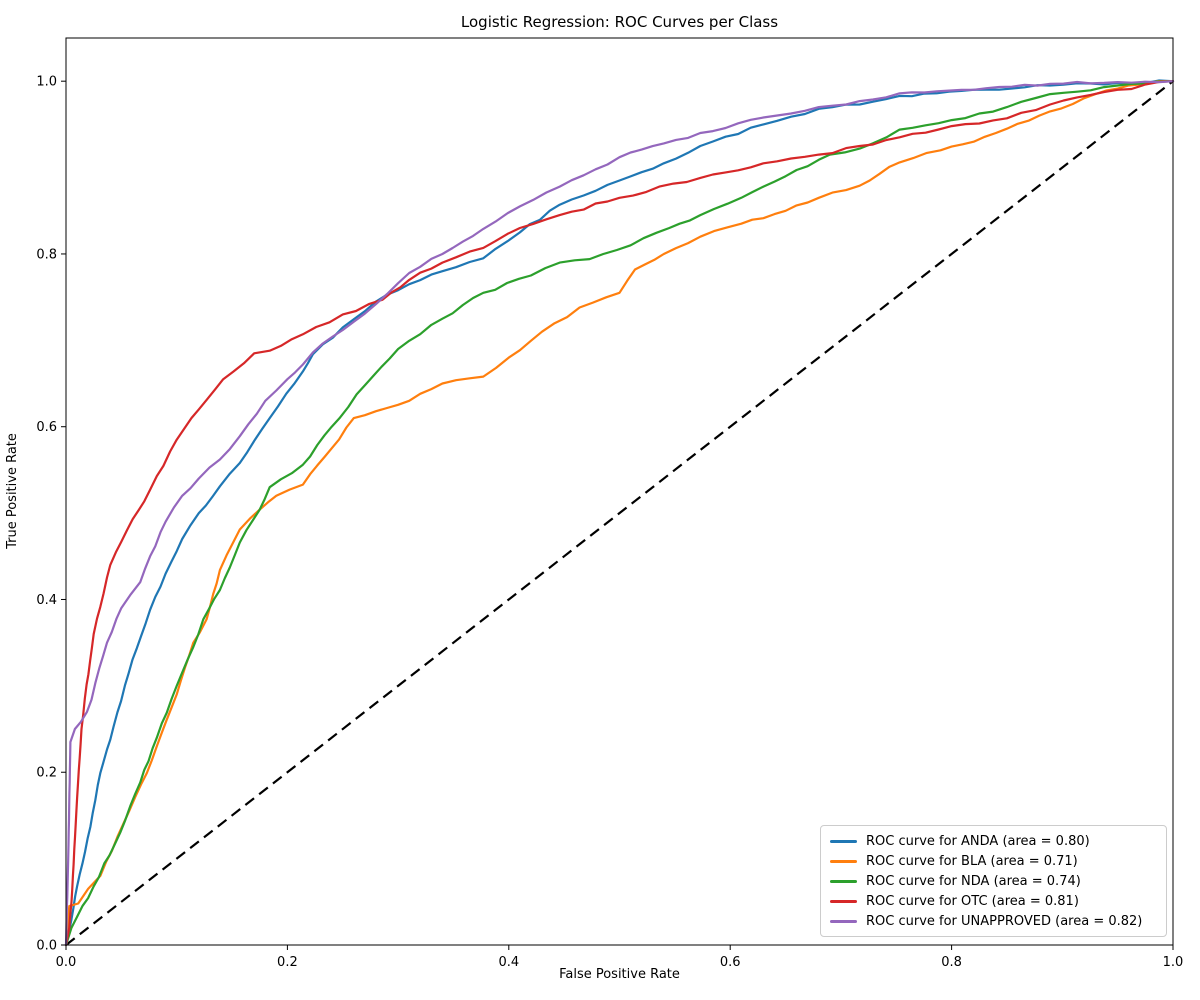  Describe the element at coordinates (978, 841) in the screenshot. I see `legend-label: ROC curve for ANDA (area = 0.80)` at that location.